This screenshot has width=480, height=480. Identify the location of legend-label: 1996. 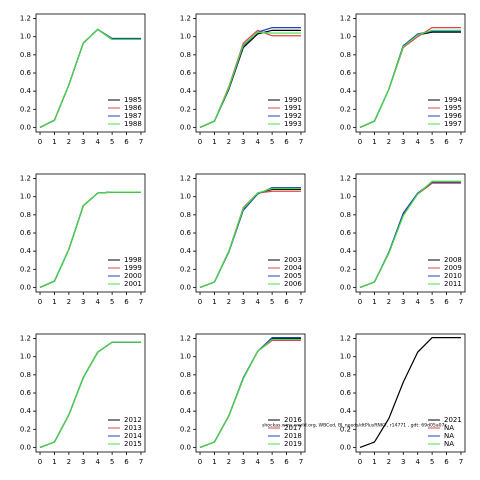
(453, 116).